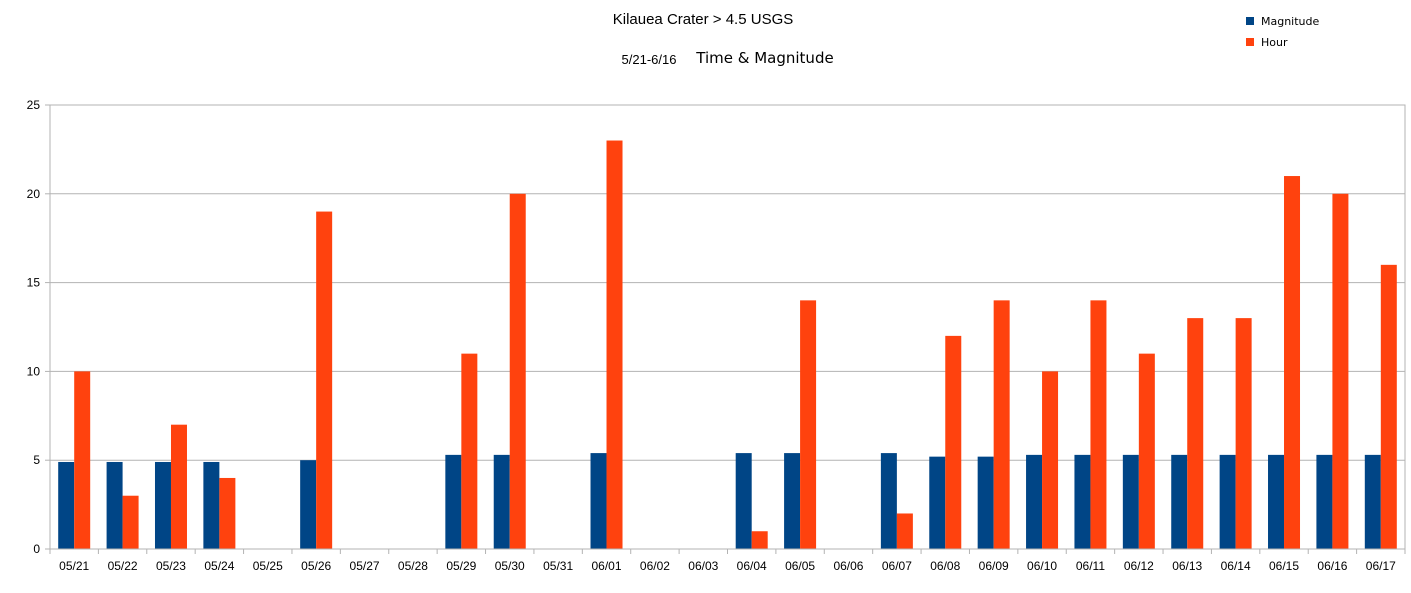  What do you see at coordinates (74, 566) in the screenshot?
I see `x-tick-label: 05/21` at bounding box center [74, 566].